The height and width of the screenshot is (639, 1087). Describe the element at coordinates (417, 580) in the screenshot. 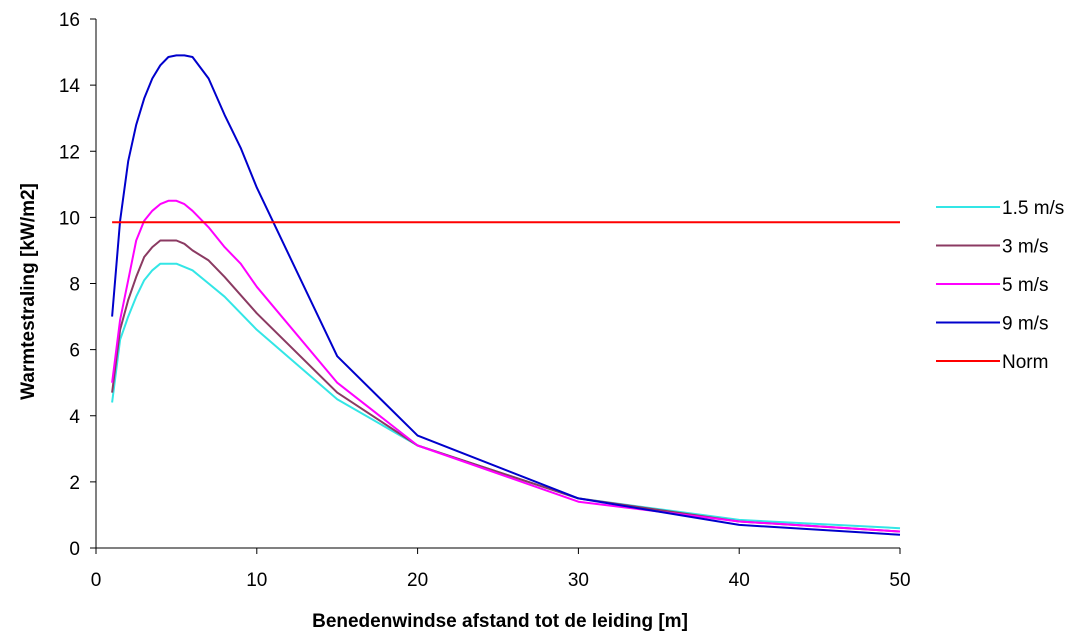

I see `x-tick-label: 20` at that location.